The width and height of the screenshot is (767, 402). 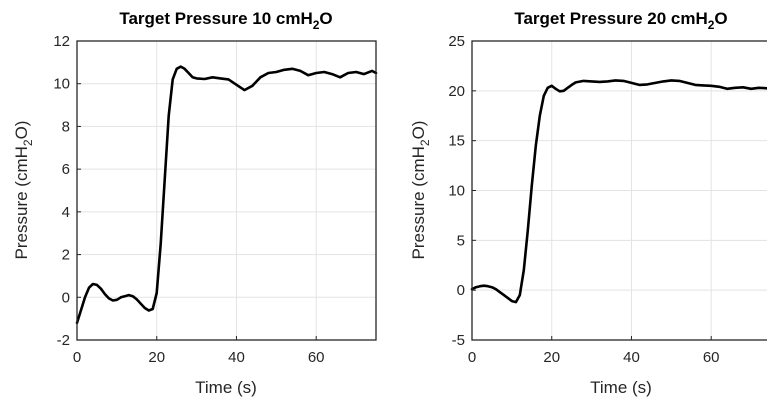 What do you see at coordinates (63, 340) in the screenshot?
I see `y-tick-label: -2` at bounding box center [63, 340].